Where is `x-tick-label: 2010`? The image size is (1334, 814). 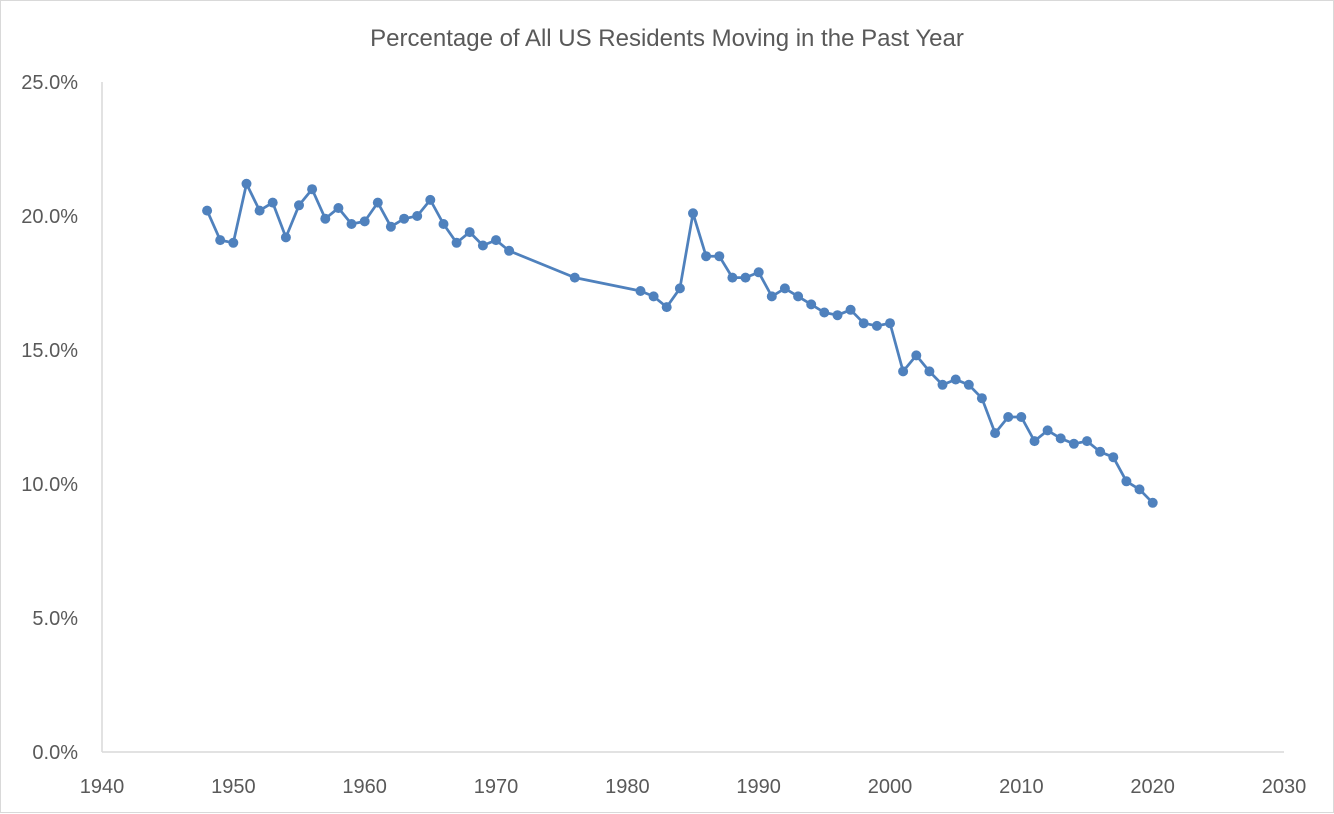
x-tick-label: 2010 is located at coordinates (1021, 787).